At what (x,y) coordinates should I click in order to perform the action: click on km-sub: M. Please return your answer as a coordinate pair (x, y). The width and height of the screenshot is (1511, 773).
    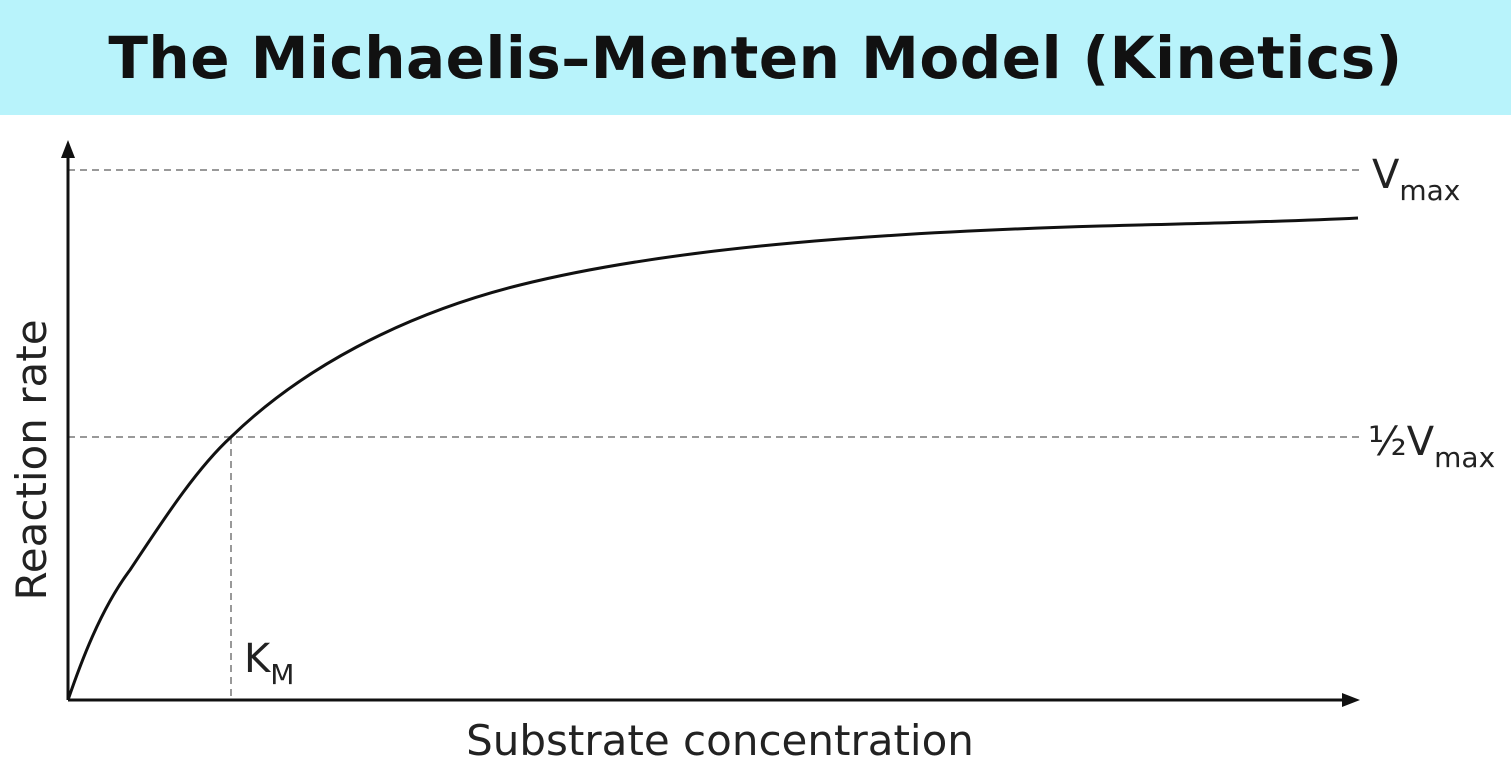
    Looking at the image, I should click on (282, 674).